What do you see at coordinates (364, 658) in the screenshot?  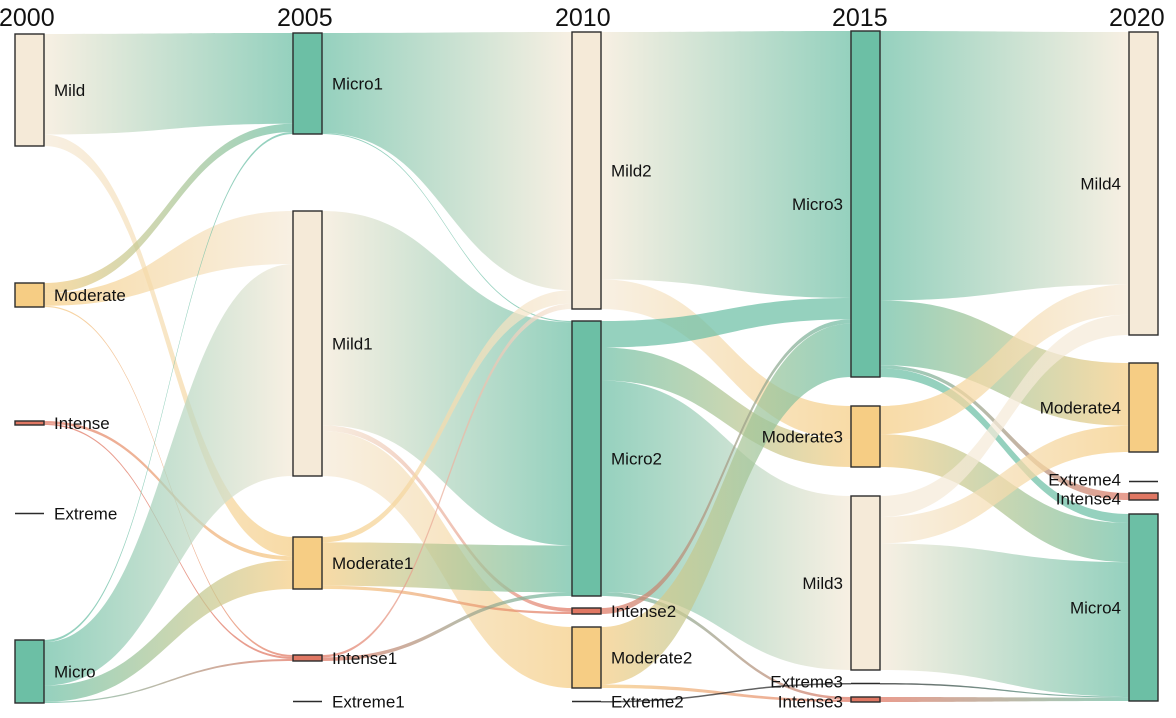 I see `node-label-intense1: Intense1` at bounding box center [364, 658].